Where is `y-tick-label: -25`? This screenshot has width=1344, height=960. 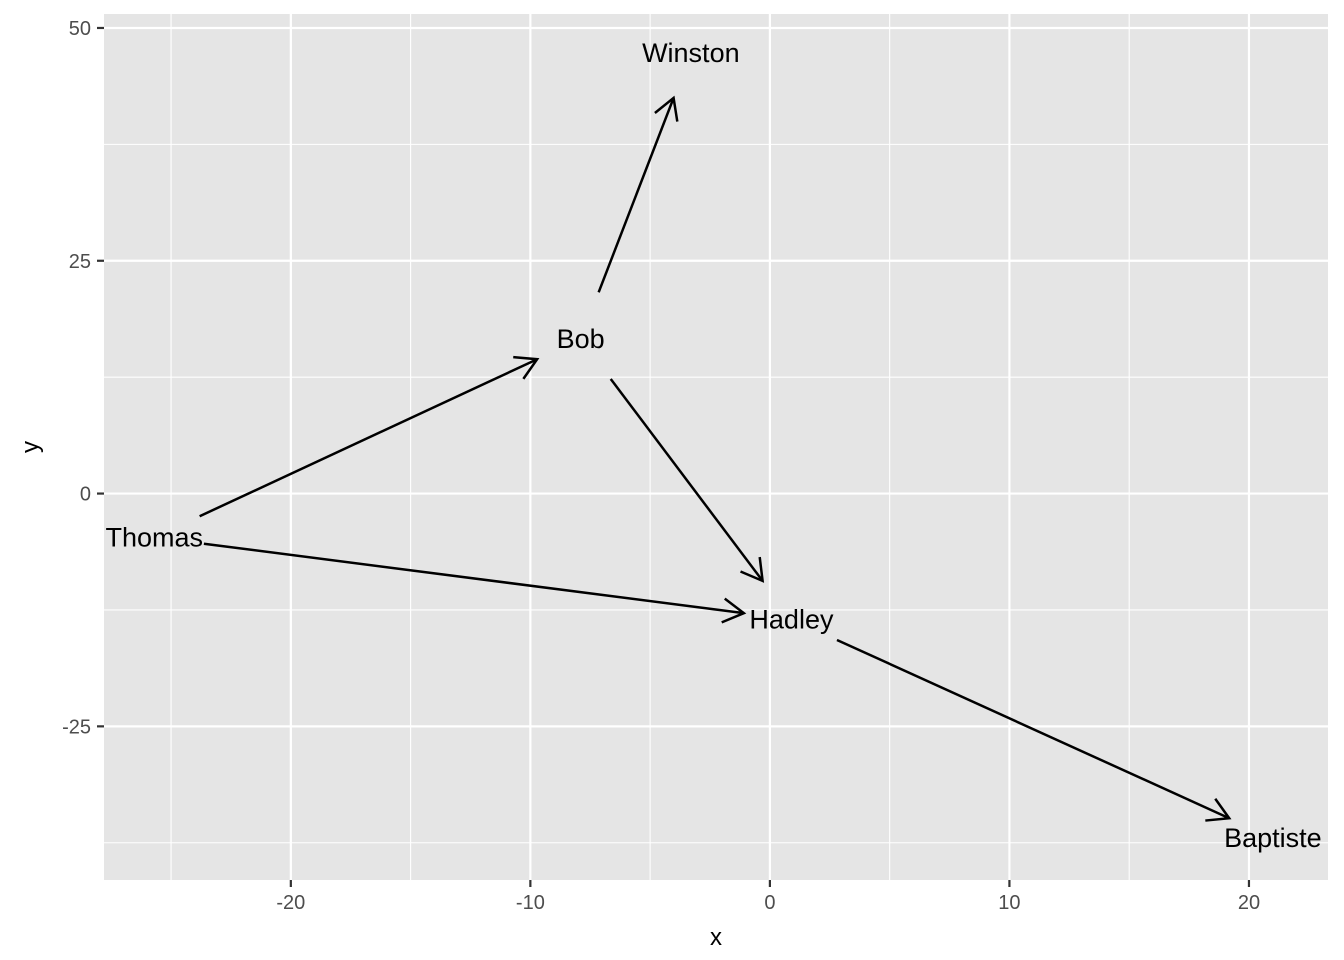
y-tick-label: -25 is located at coordinates (76, 727).